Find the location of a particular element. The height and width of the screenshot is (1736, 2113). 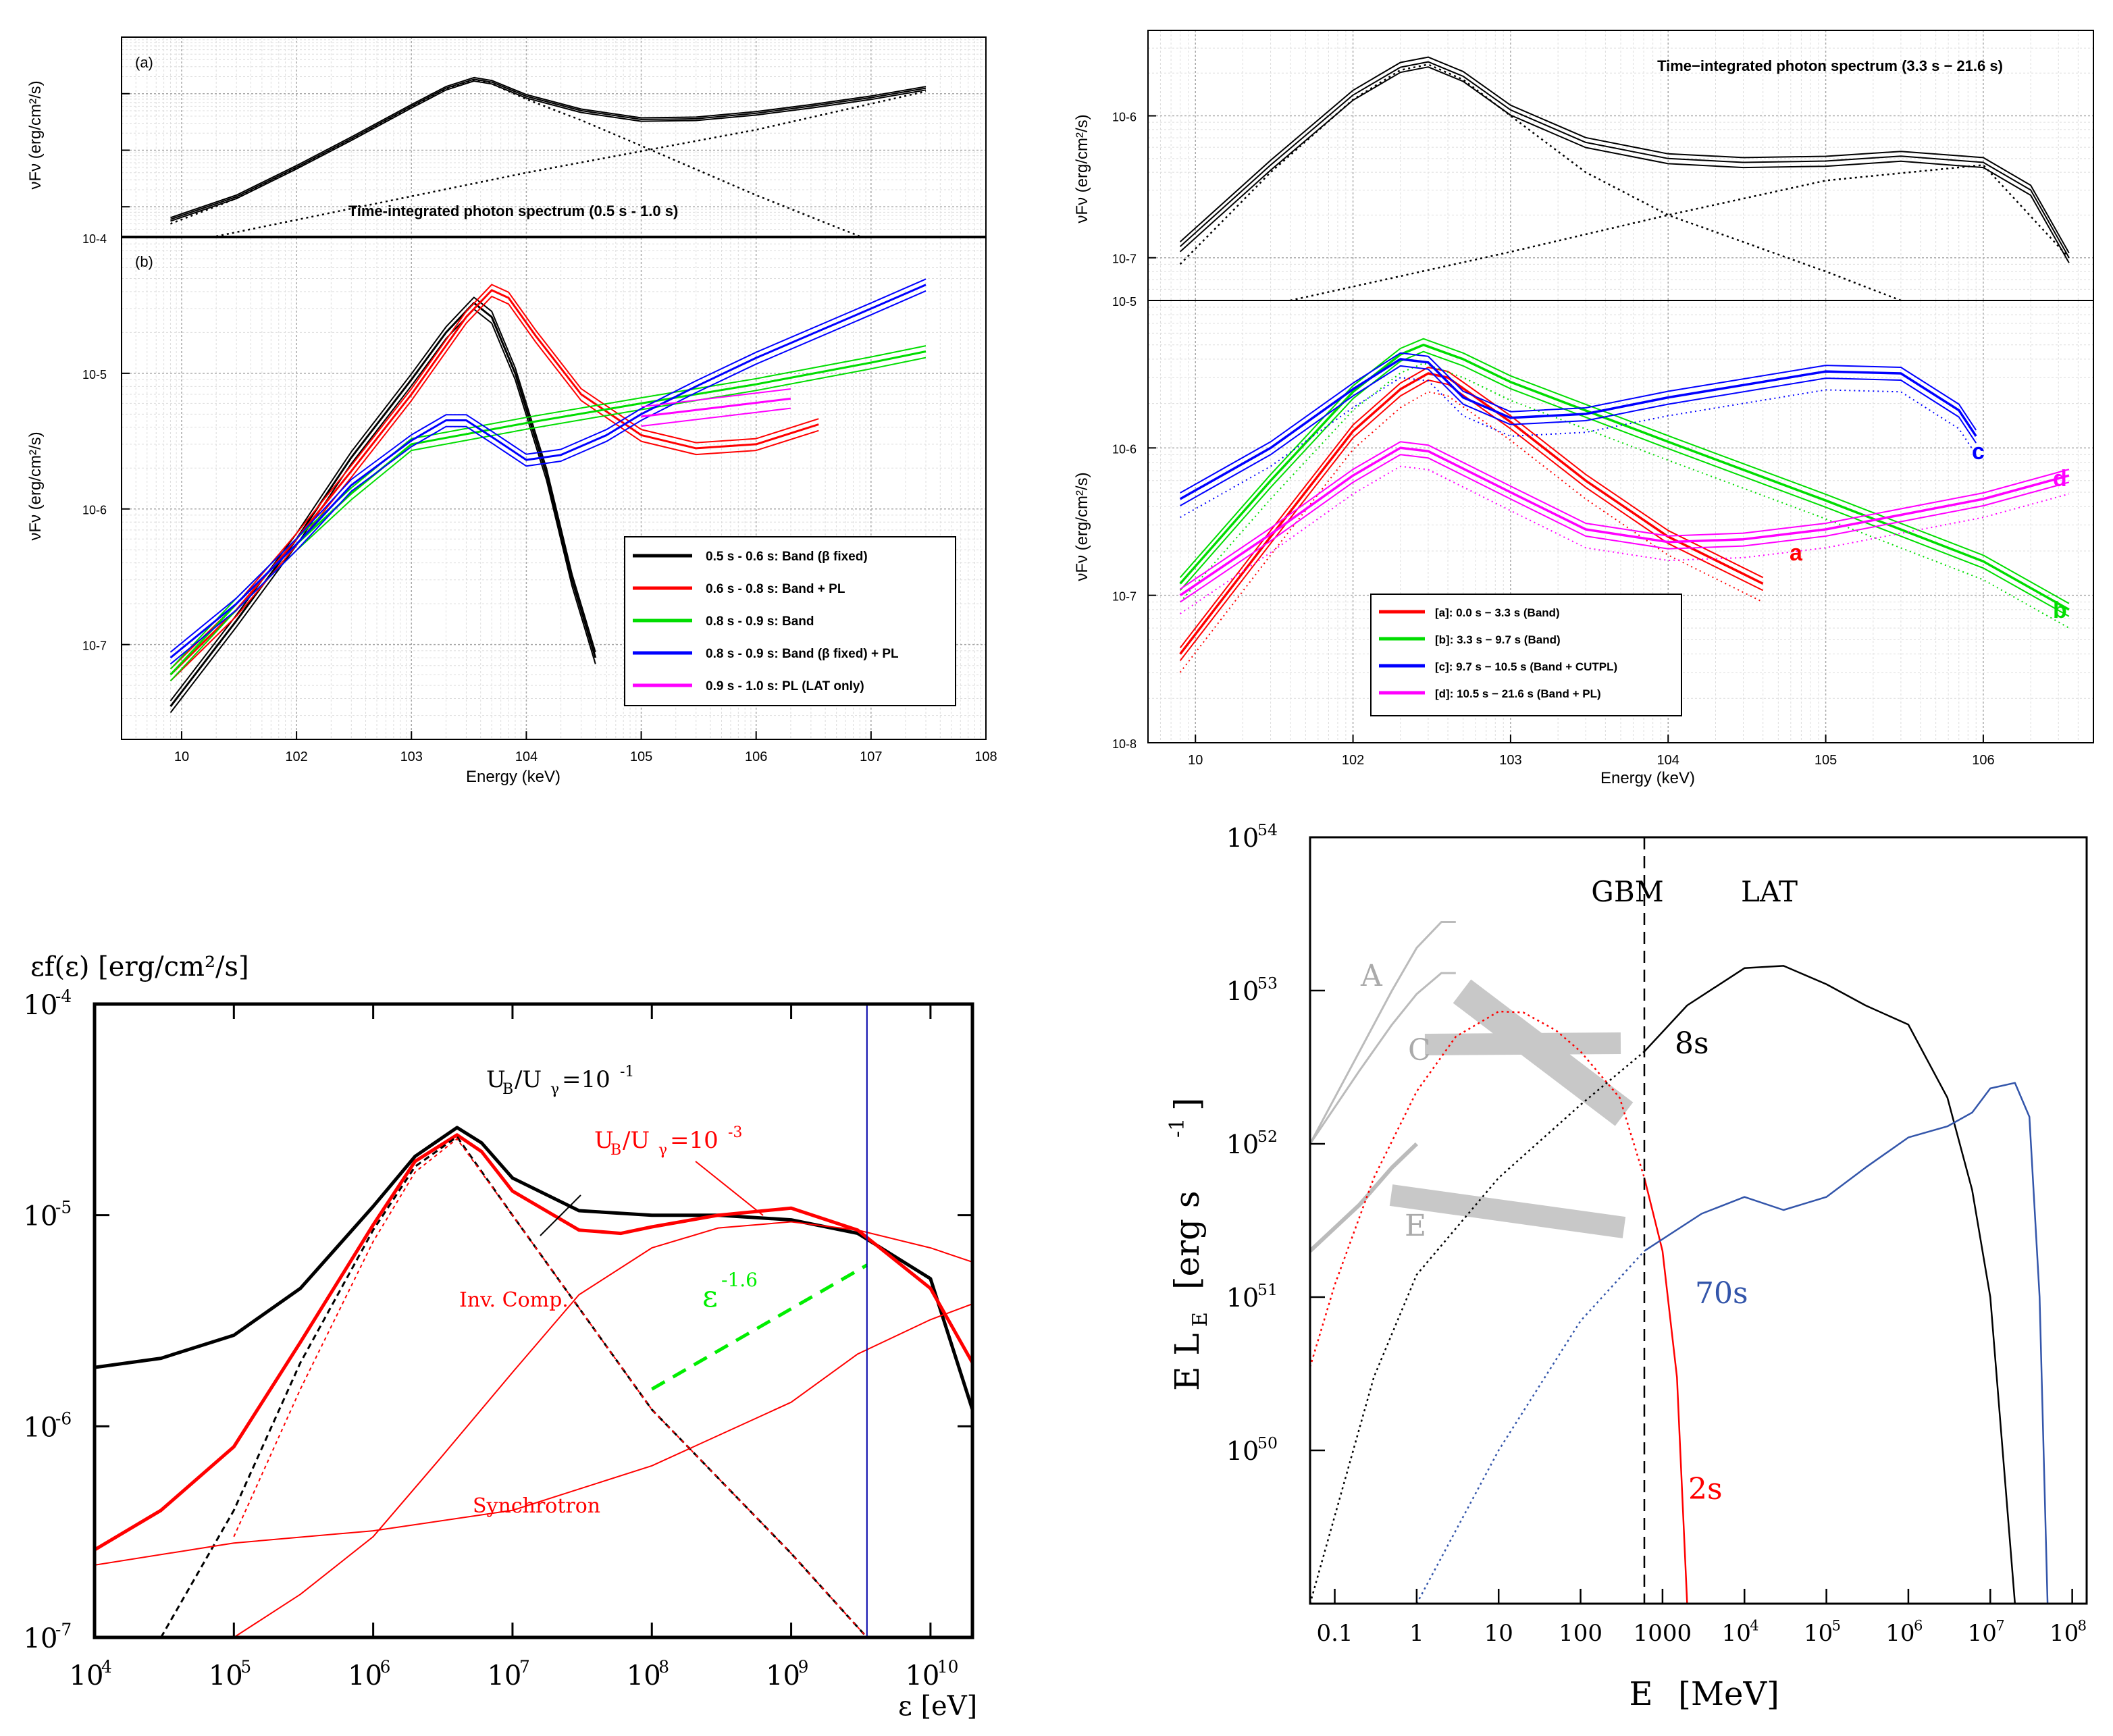

p3-ytick-0-exp: -7 is located at coordinates (63, 1629).